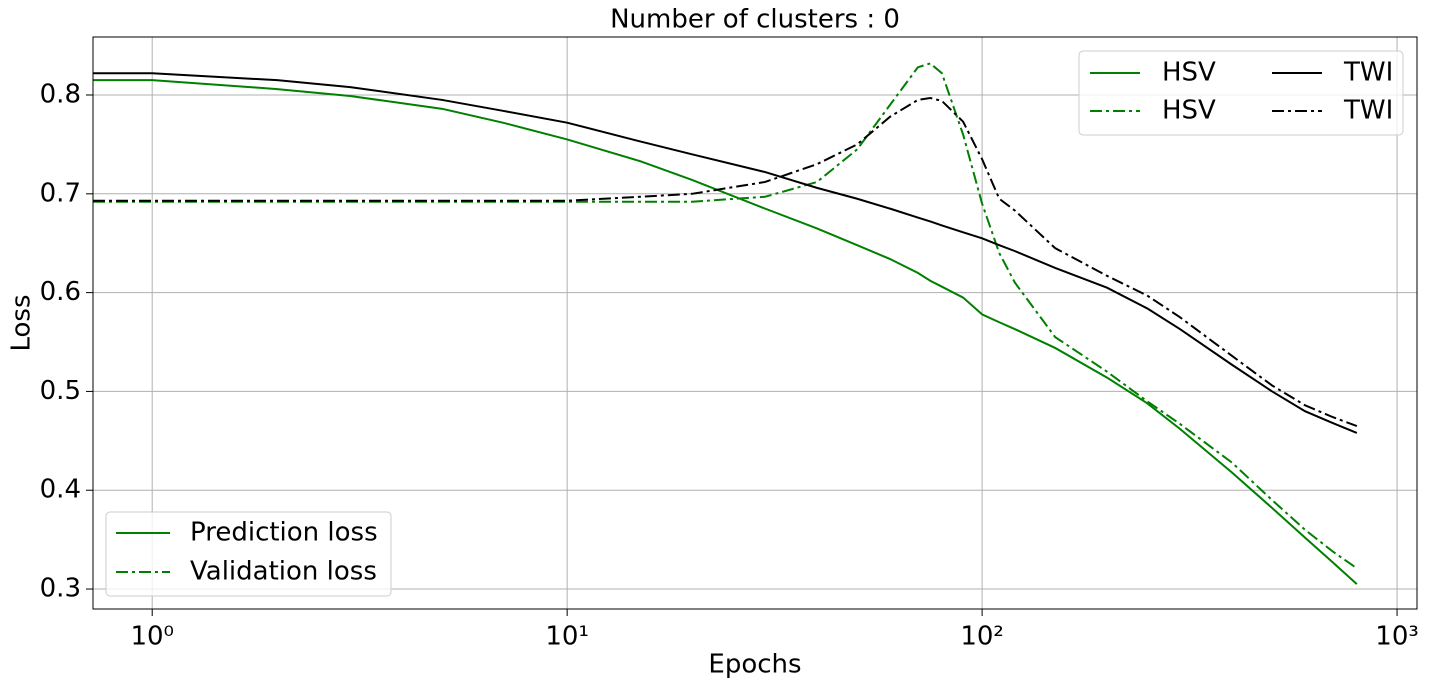 This screenshot has height=693, width=1430. I want to click on x-tick-label: 10¹, so click(567, 637).